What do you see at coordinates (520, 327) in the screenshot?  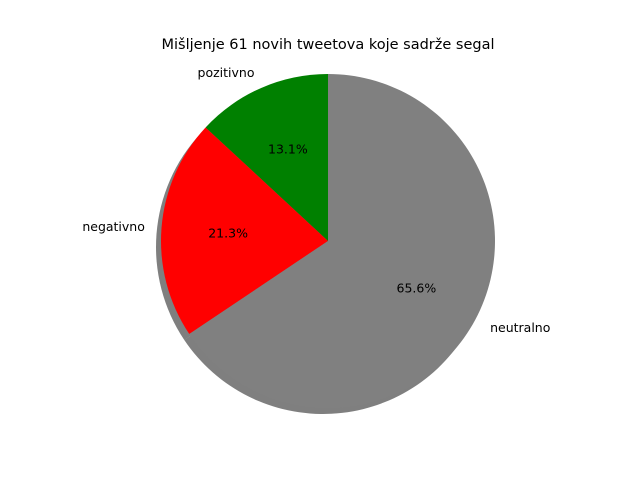 I see `slice-label-neutralno: neutralno` at bounding box center [520, 327].